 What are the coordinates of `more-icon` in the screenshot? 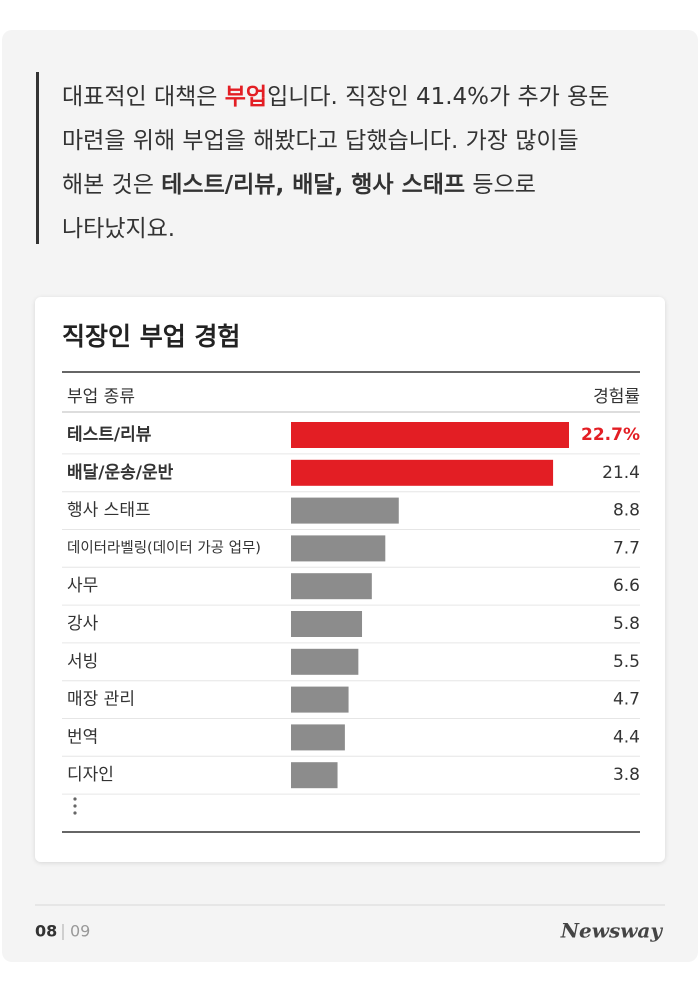 It's located at (75, 806).